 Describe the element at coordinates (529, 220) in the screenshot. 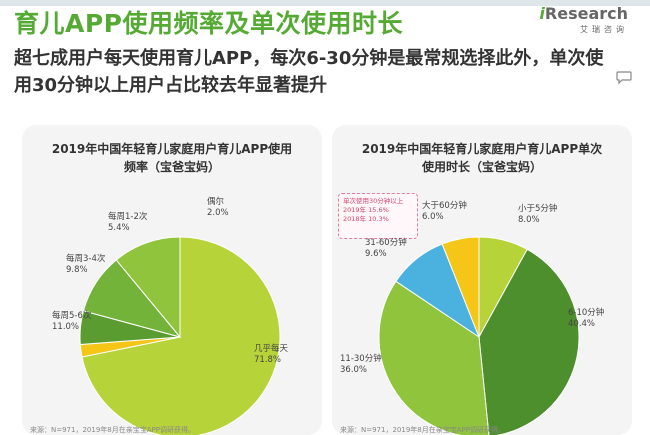

I see `duration-label-0-value: 8.0%` at that location.